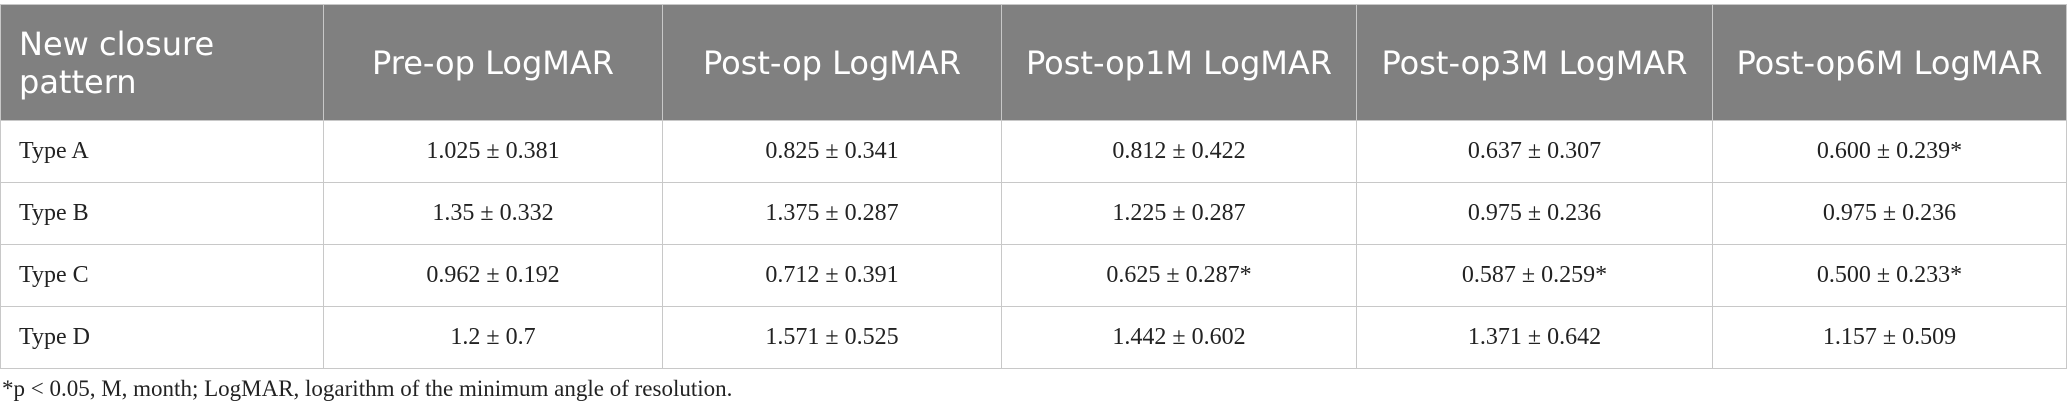 Image resolution: width=2068 pixels, height=416 pixels. I want to click on header-cell: New closure pattern, so click(162, 62).